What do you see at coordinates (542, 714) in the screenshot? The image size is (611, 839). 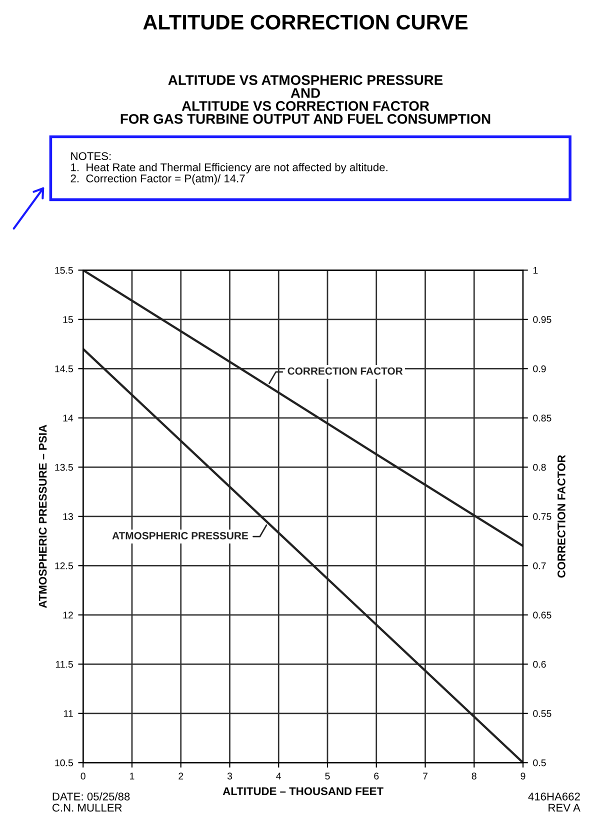 I see `y2-tick-label: 0.55` at bounding box center [542, 714].